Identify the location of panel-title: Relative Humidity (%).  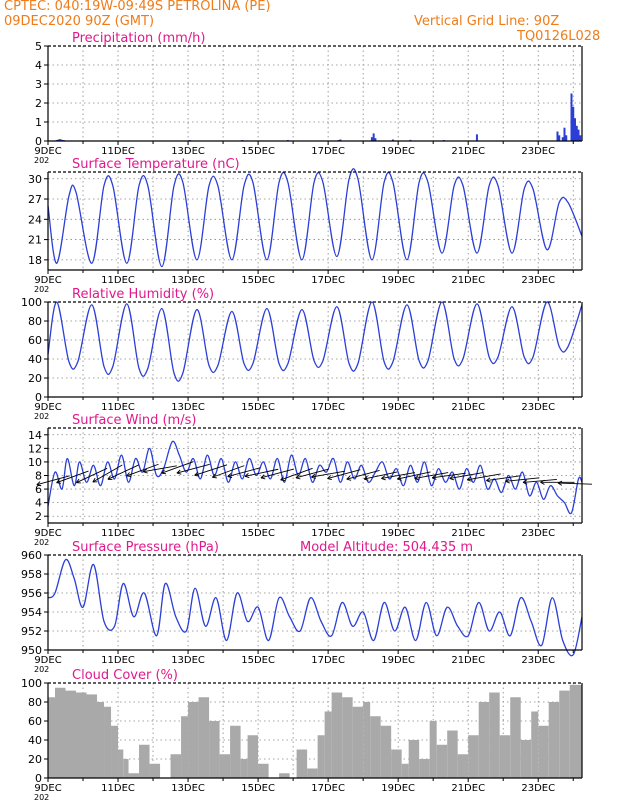
(143, 294).